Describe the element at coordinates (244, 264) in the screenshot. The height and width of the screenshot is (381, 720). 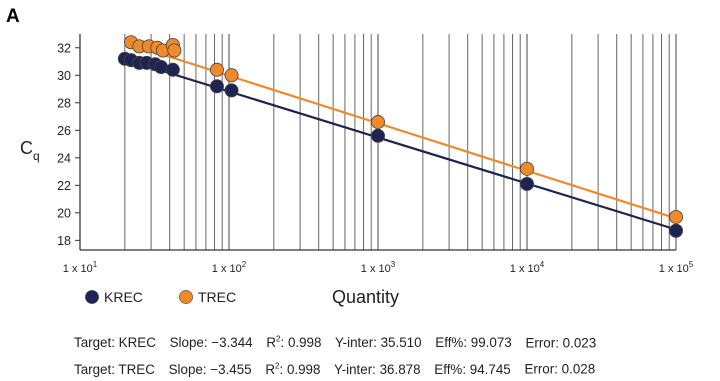
I see `x-tick-exponent: 2` at that location.